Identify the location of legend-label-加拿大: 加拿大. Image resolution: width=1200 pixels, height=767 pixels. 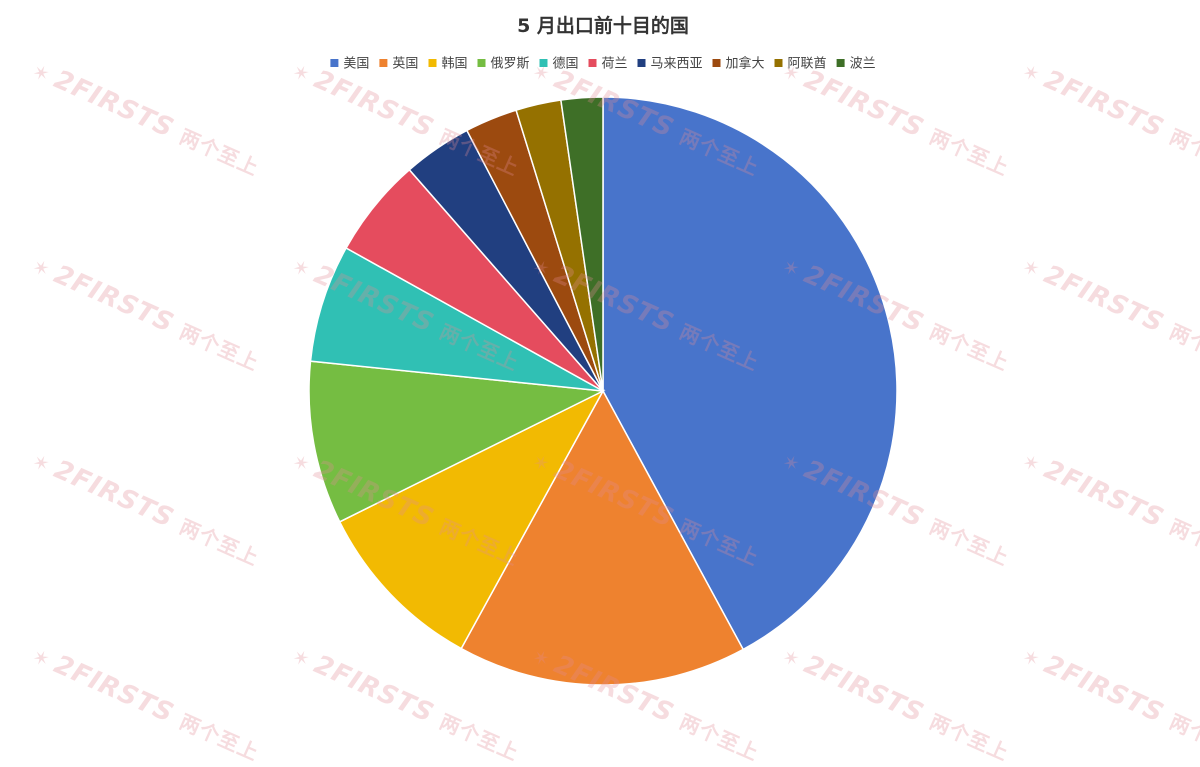
(745, 64).